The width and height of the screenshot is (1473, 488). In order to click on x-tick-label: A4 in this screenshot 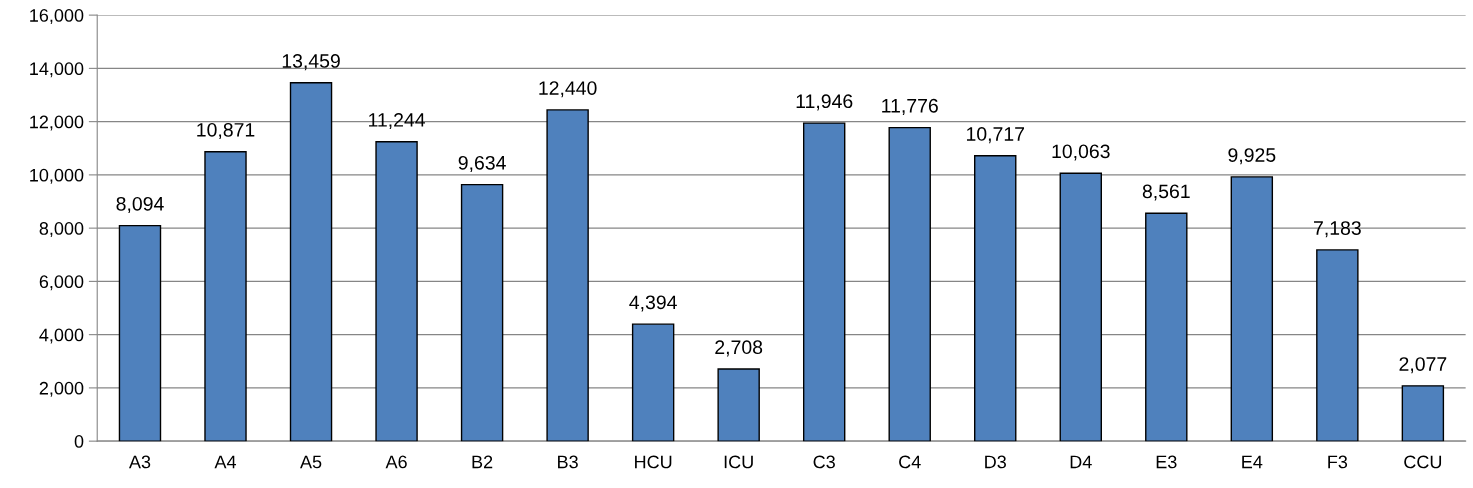, I will do `click(225, 462)`.